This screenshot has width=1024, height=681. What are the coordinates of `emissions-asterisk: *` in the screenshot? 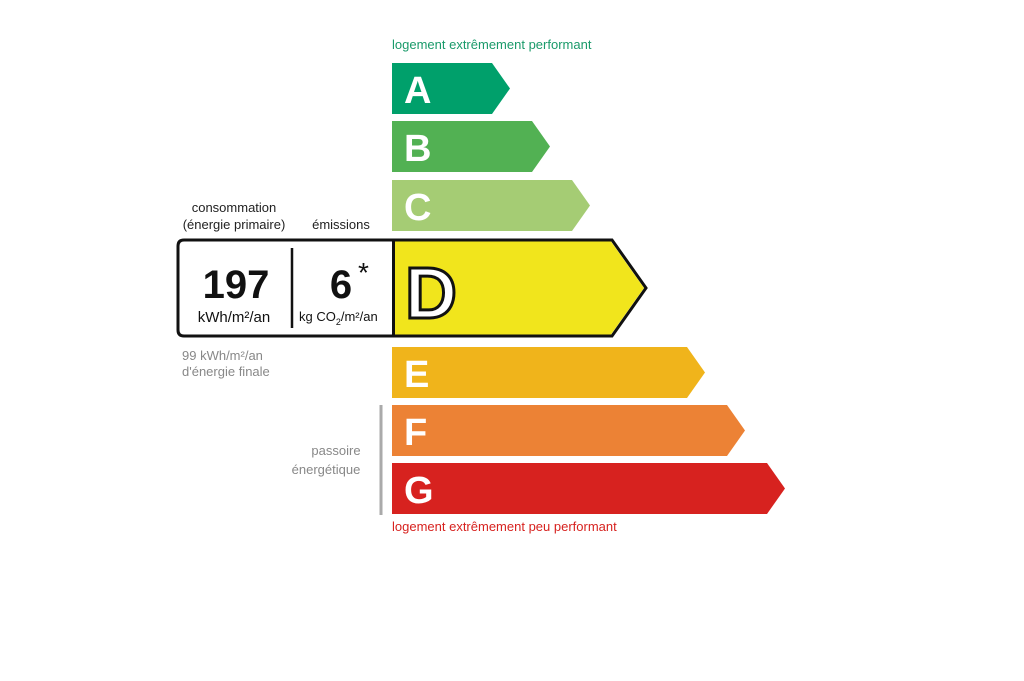 It's located at (363, 272).